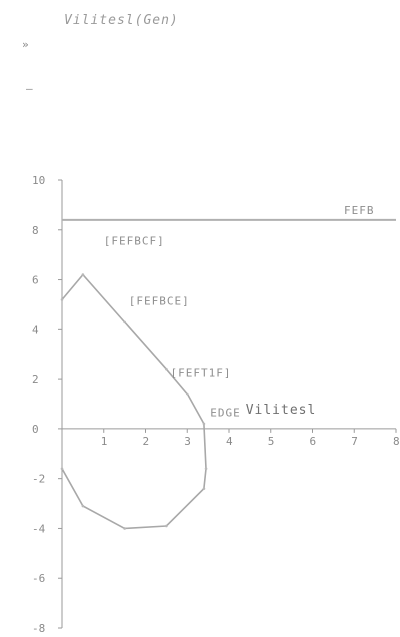  I want to click on y-tick-label: 4, so click(35, 329).